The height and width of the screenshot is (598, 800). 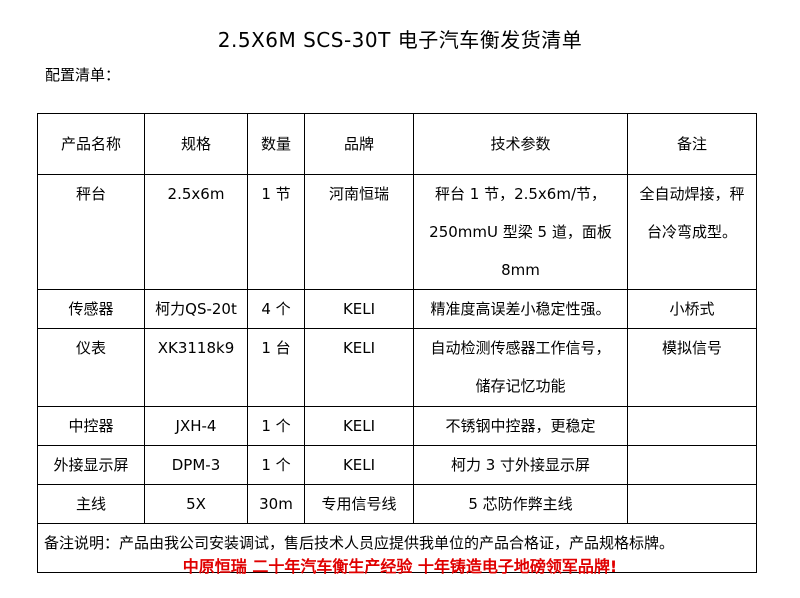 I want to click on cell: 5 芯防作弊主线, so click(x=520, y=504).